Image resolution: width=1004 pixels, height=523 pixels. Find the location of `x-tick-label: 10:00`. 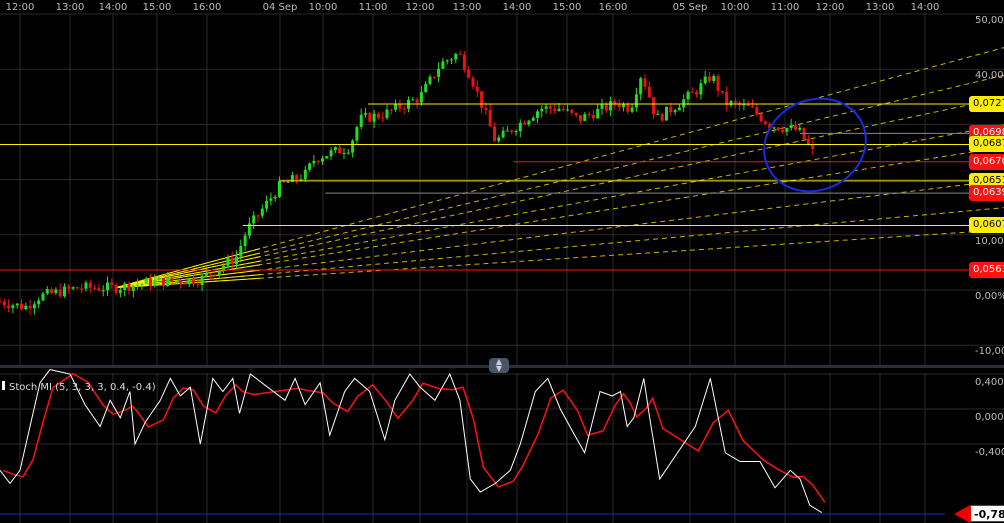

x-tick-label: 10:00 is located at coordinates (323, 7).